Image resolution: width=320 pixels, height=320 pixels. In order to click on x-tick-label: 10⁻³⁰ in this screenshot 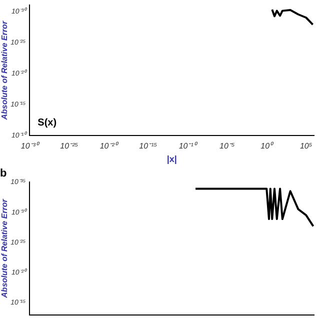, I will do `click(30, 146)`.